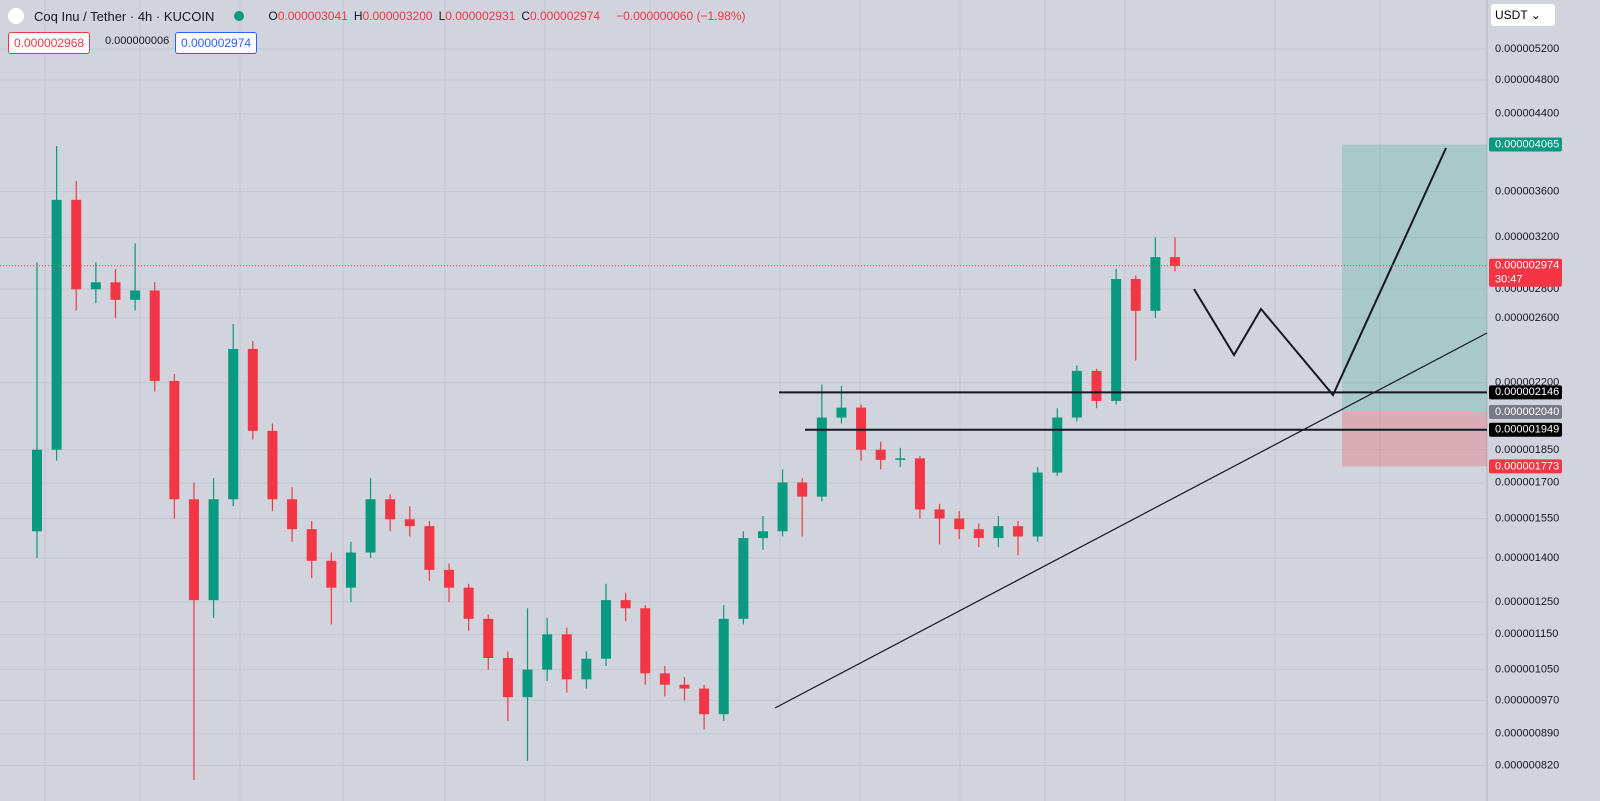 This screenshot has height=801, width=1600. What do you see at coordinates (1527, 400) in the screenshot?
I see `price-axis` at bounding box center [1527, 400].